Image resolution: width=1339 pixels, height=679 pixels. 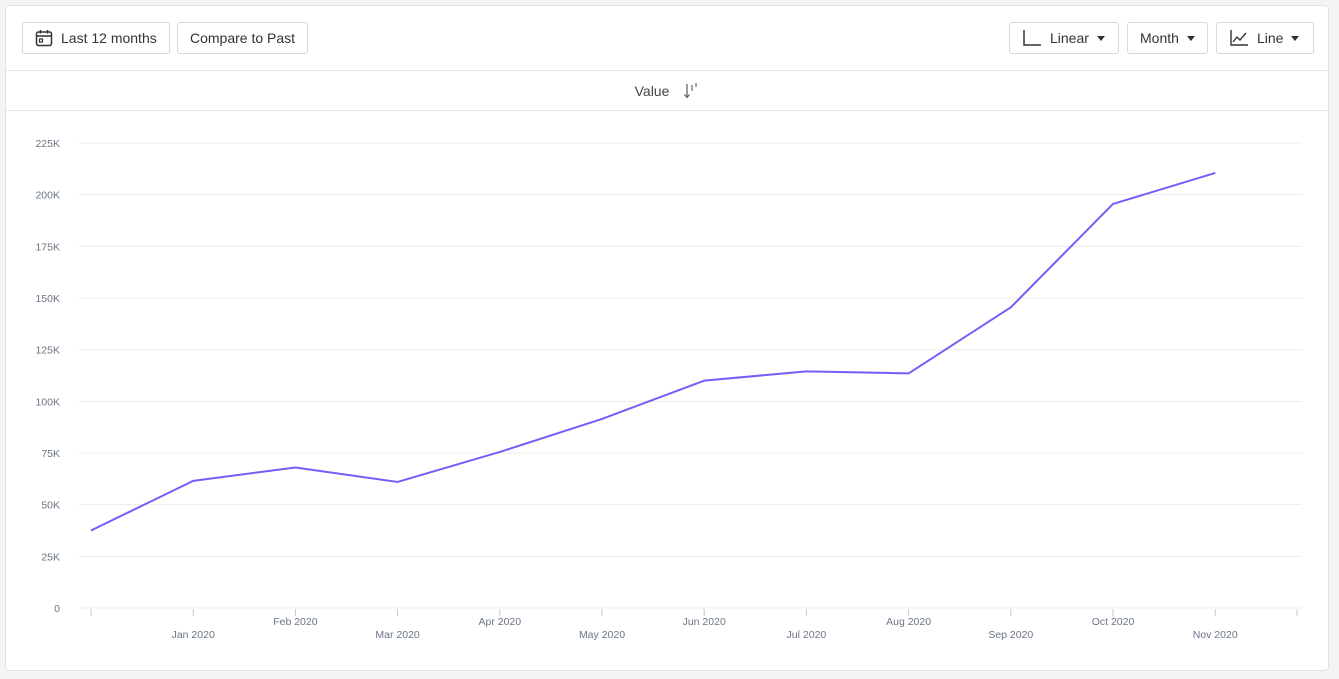 I want to click on x-tick-label: Oct 2020, so click(x=1113, y=622).